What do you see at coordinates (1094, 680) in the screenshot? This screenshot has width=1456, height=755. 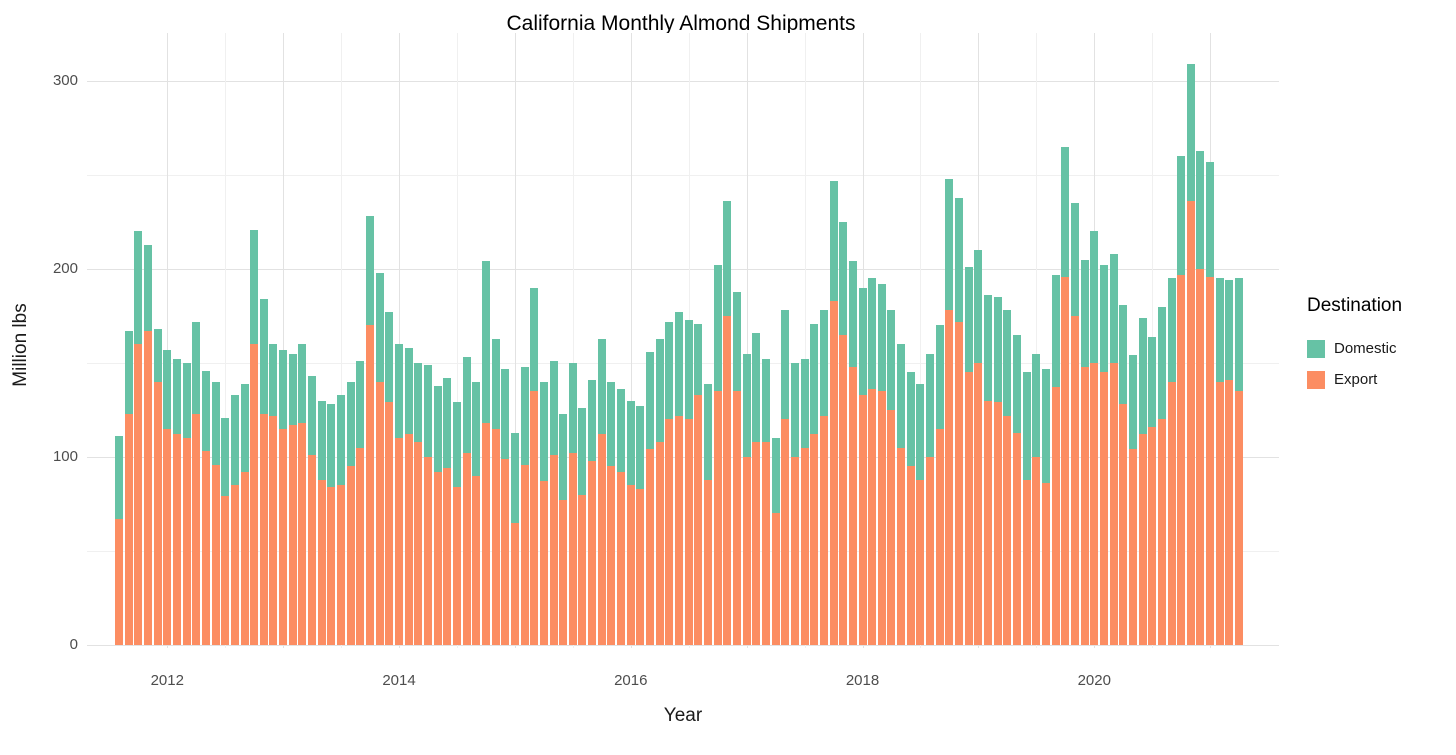 I see `x-tick-label: 2020` at bounding box center [1094, 680].